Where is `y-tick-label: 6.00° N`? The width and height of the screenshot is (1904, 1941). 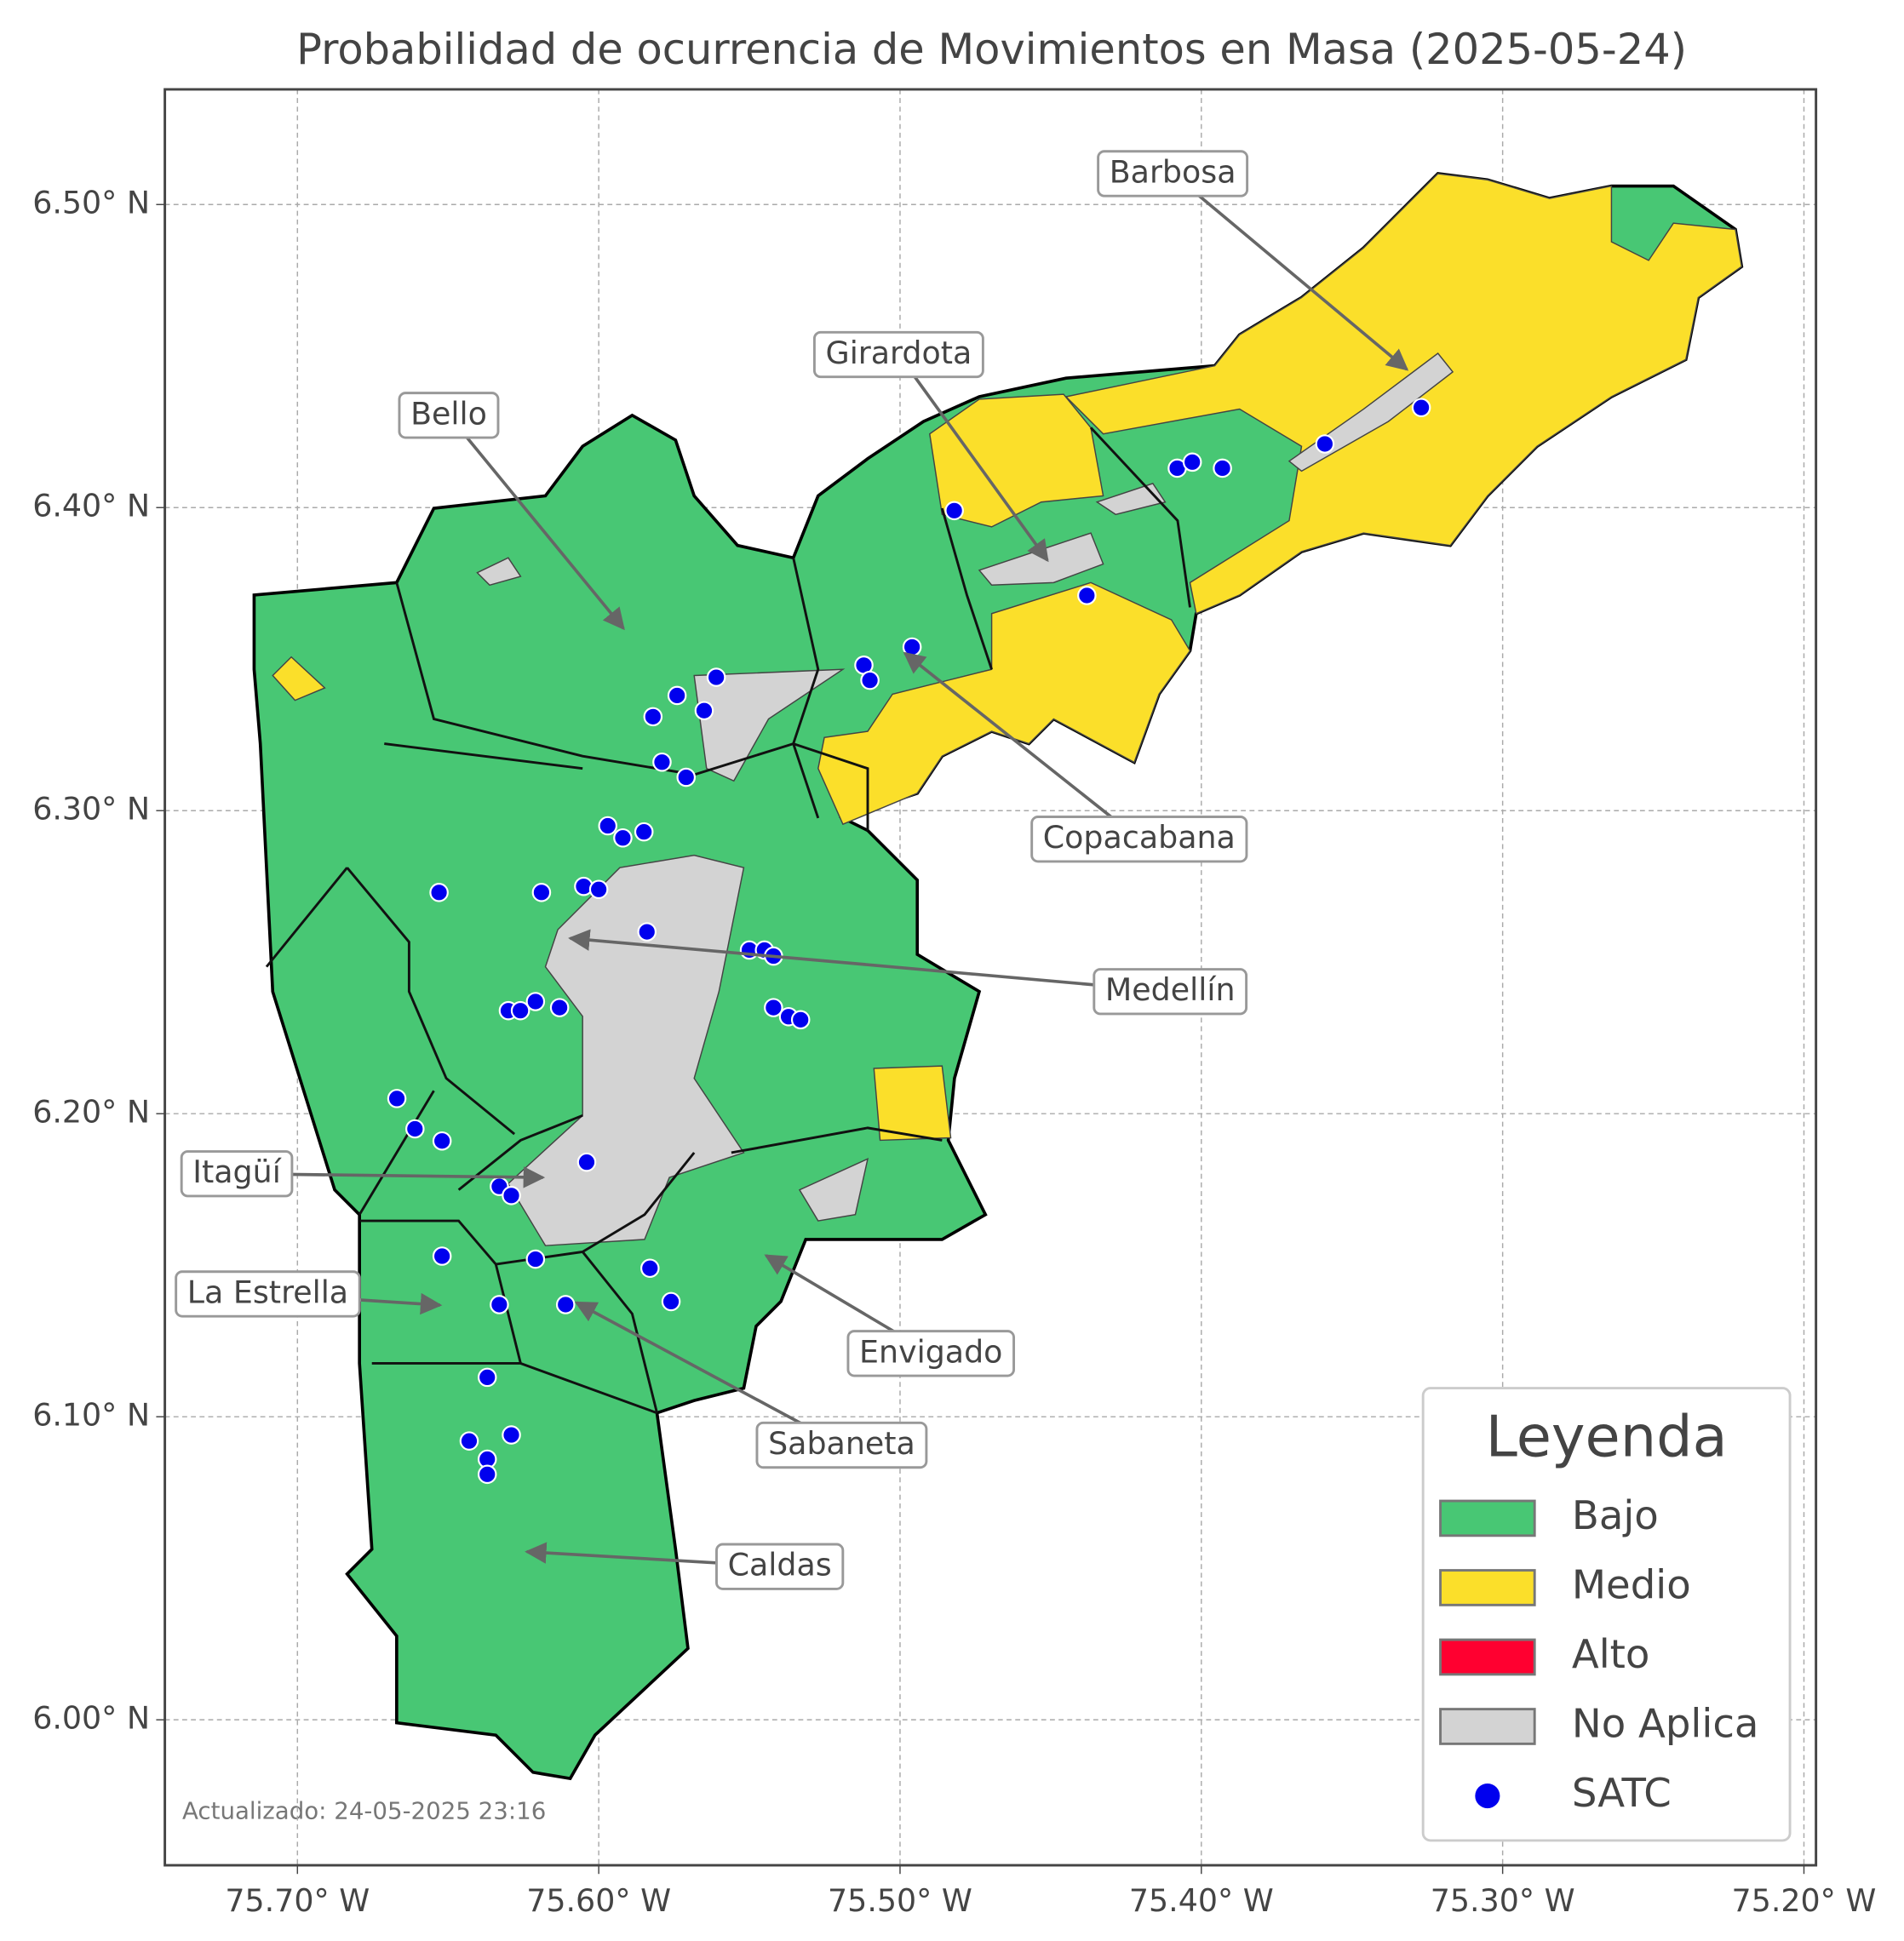
y-tick-label: 6.00° N is located at coordinates (91, 1718).